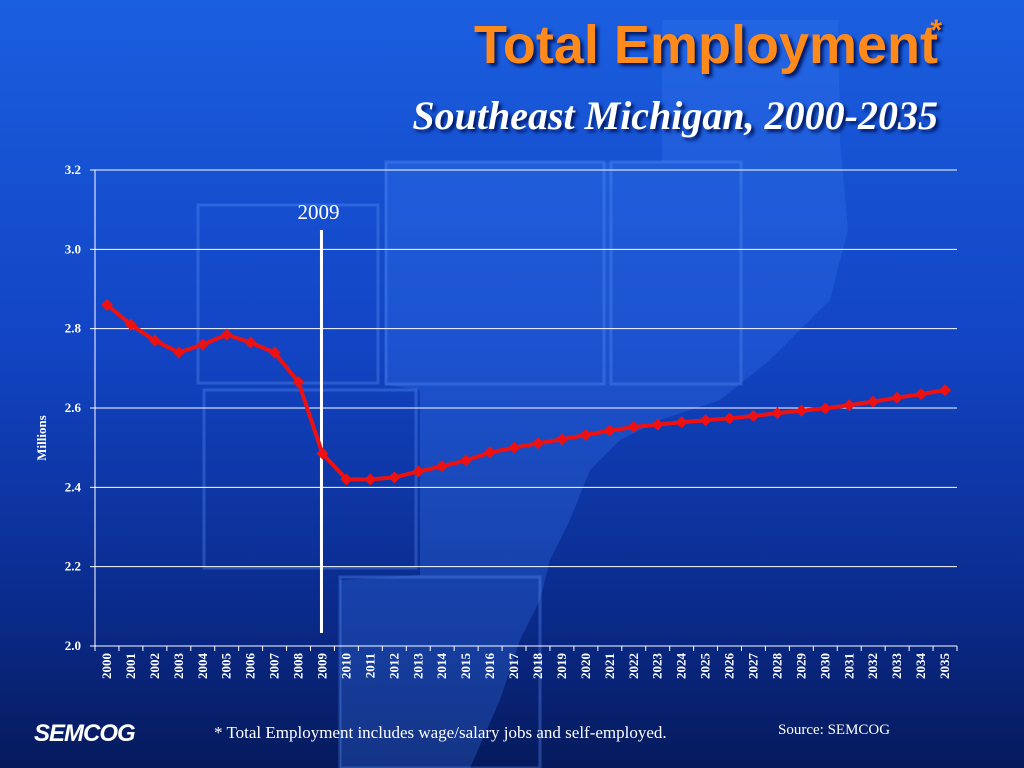 The width and height of the screenshot is (1024, 768). I want to click on x-tick-label: 2012, so click(393, 666).